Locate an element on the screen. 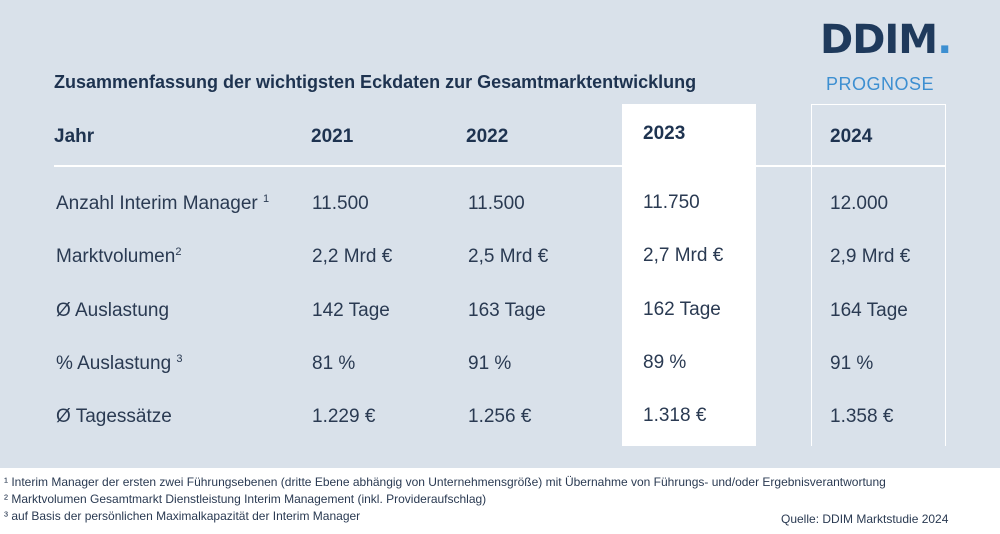  header-2022: 2022 is located at coordinates (487, 136).